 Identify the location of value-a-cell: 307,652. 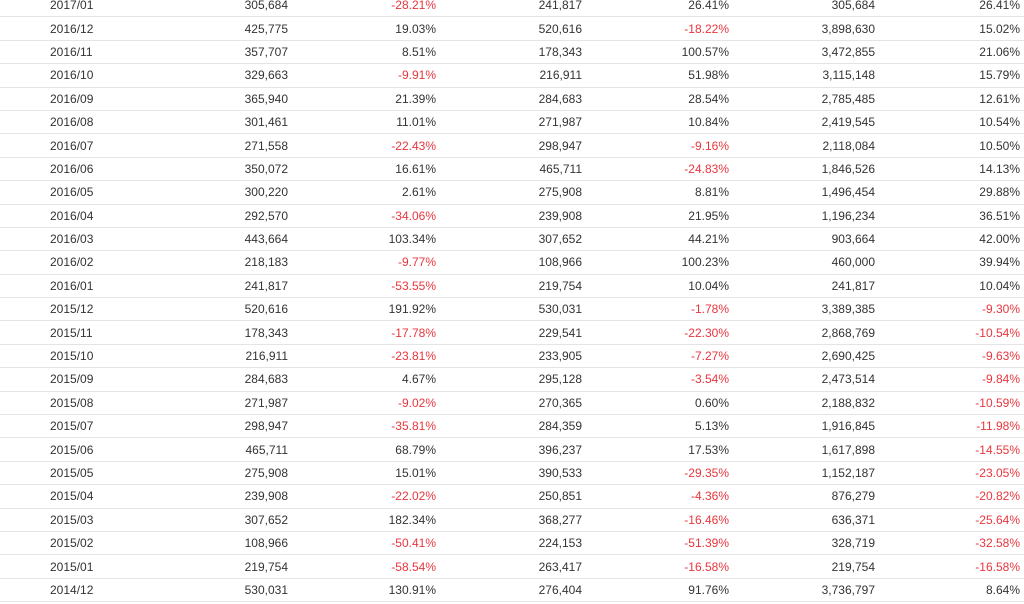
(209, 520).